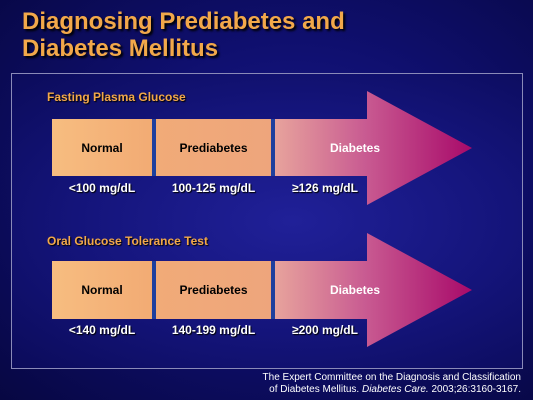 This screenshot has height=400, width=533. Describe the element at coordinates (355, 148) in the screenshot. I see `fpg-diabetes-label: Diabetes` at that location.